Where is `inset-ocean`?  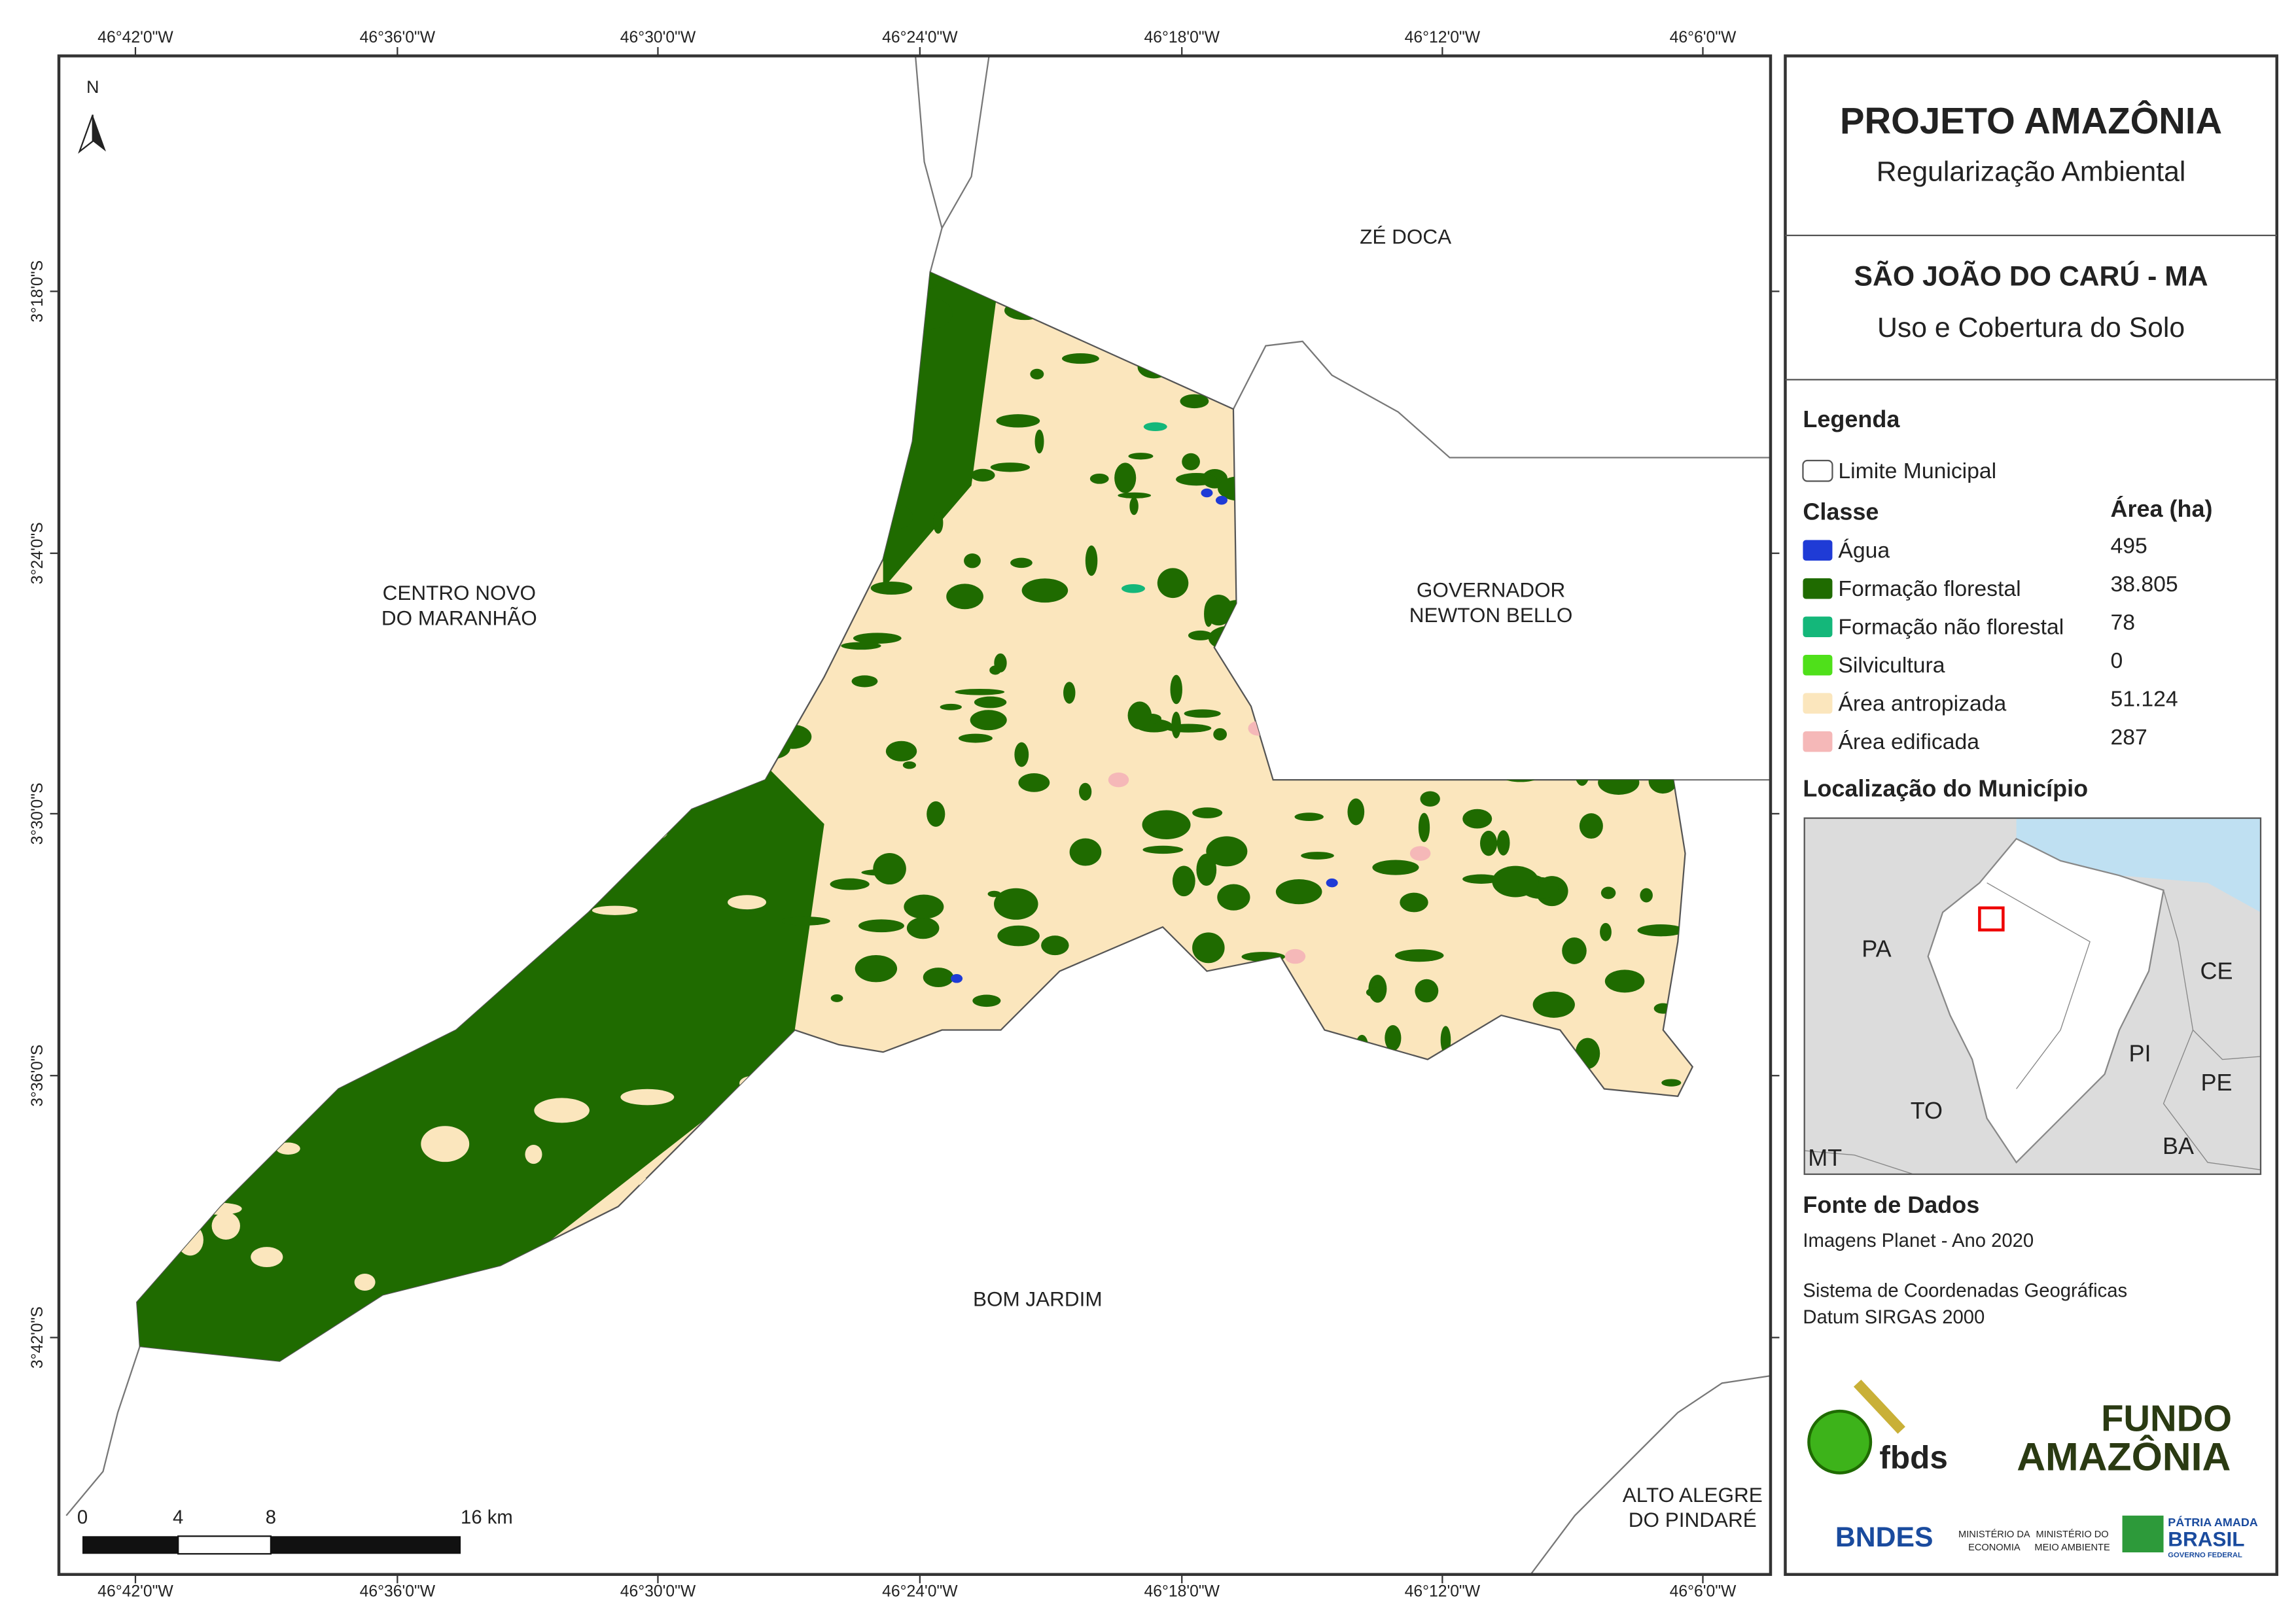 inset-ocean is located at coordinates (2138, 865).